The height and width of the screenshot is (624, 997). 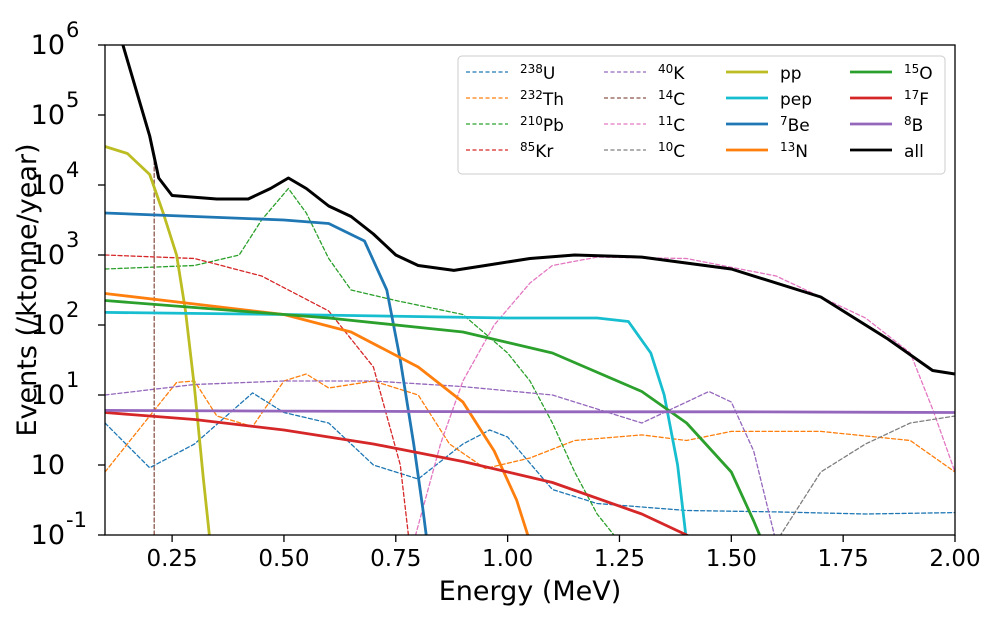 I want to click on legend-label: 7Be, so click(x=795, y=125).